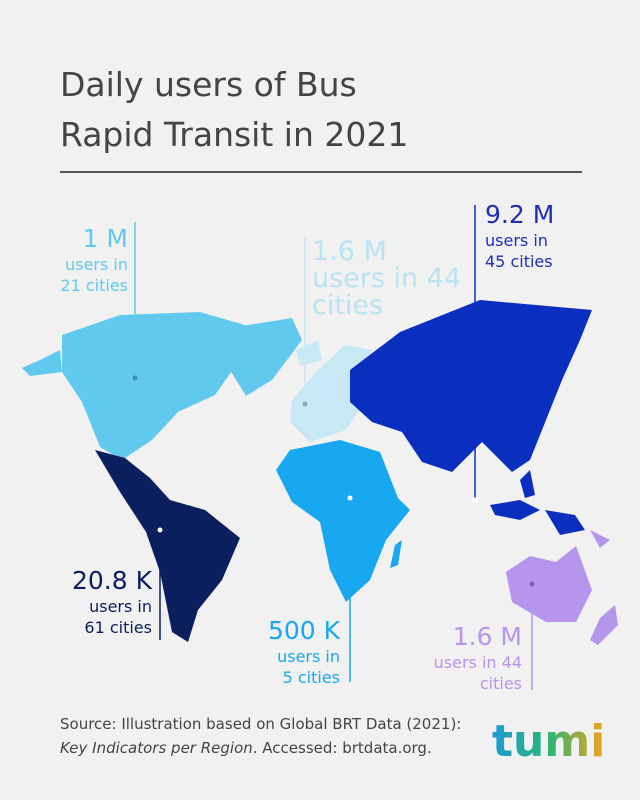 Image resolution: width=640 pixels, height=800 pixels. What do you see at coordinates (471, 417) in the screenshot?
I see `asia` at bounding box center [471, 417].